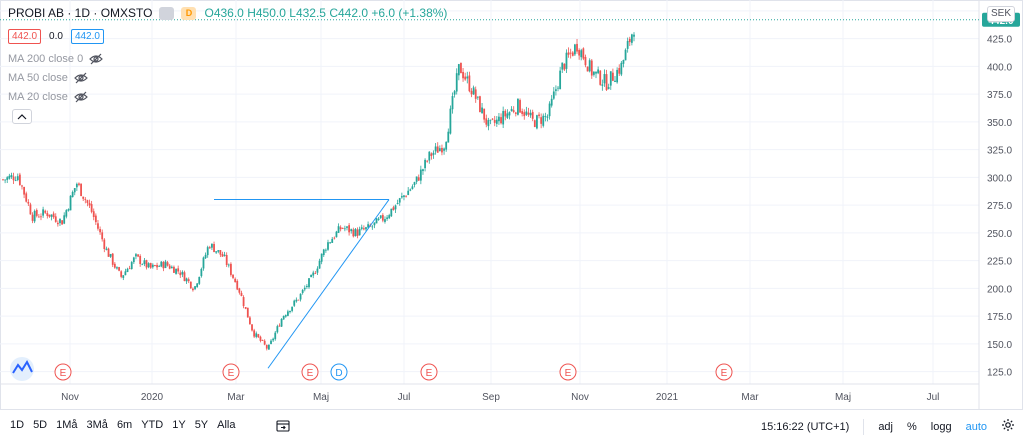 The image size is (1023, 441). Describe the element at coordinates (97, 425) in the screenshot. I see `range-button-3: 3Må` at that location.